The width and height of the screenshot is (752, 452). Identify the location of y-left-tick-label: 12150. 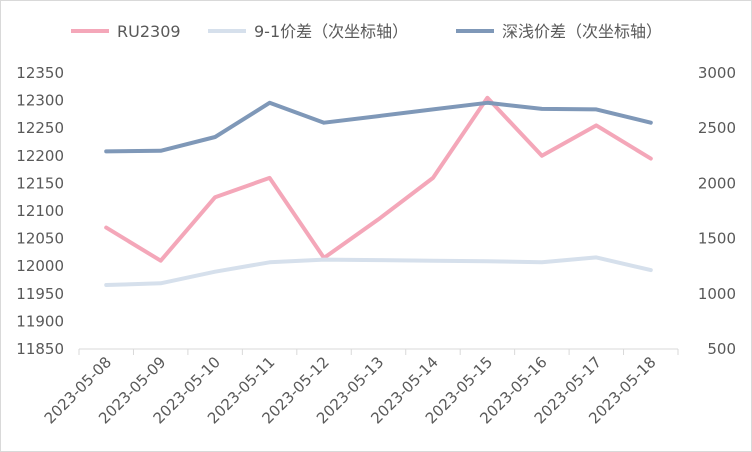
(40, 183).